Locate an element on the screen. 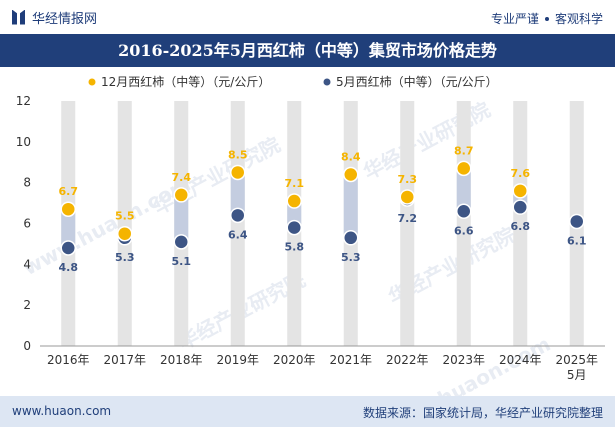  tagline: 专业严谨 客观科学 is located at coordinates (547, 18).